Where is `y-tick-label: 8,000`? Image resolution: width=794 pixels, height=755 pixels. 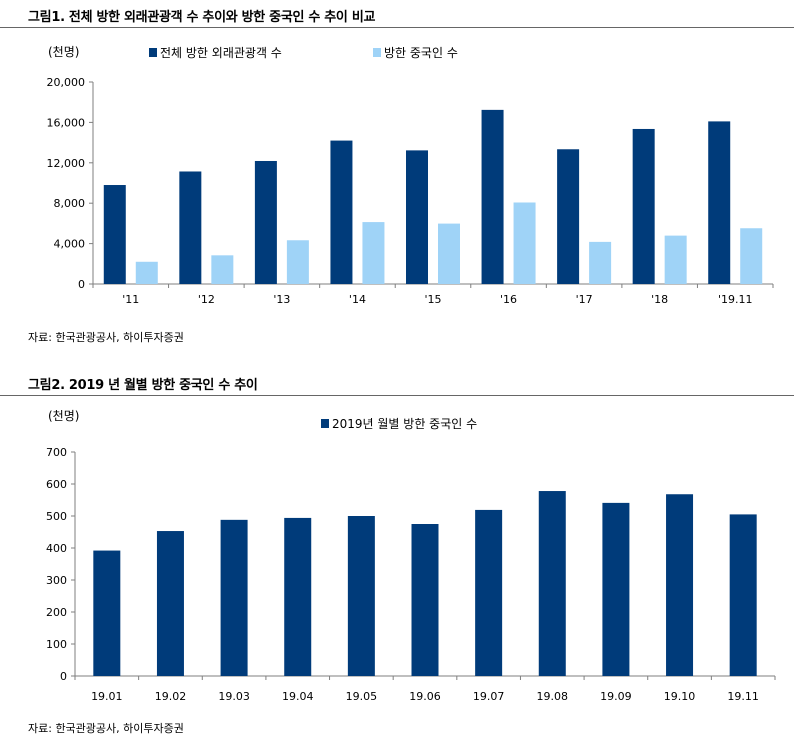 y-tick-label: 8,000 is located at coordinates (70, 203).